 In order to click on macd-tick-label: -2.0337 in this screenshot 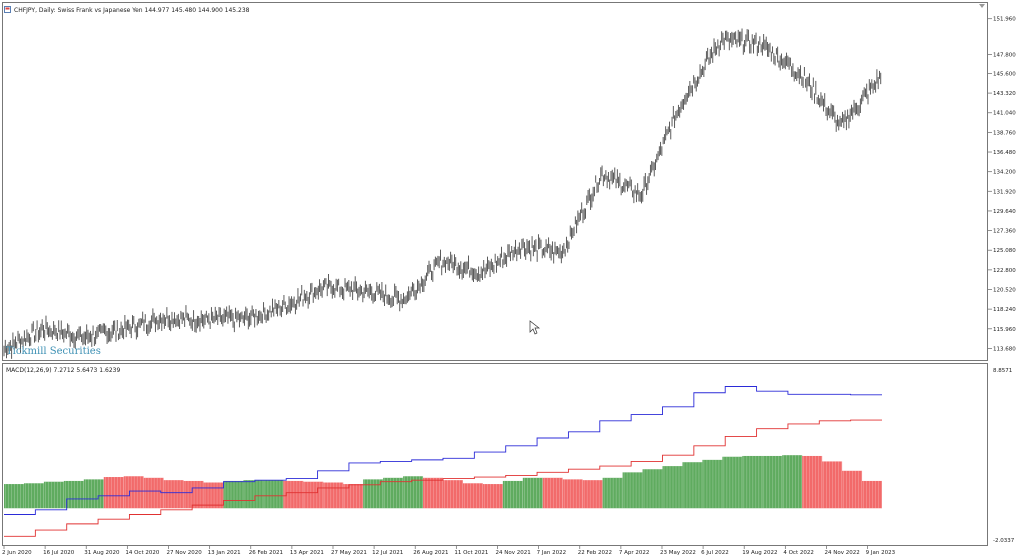, I will do `click(1004, 541)`.